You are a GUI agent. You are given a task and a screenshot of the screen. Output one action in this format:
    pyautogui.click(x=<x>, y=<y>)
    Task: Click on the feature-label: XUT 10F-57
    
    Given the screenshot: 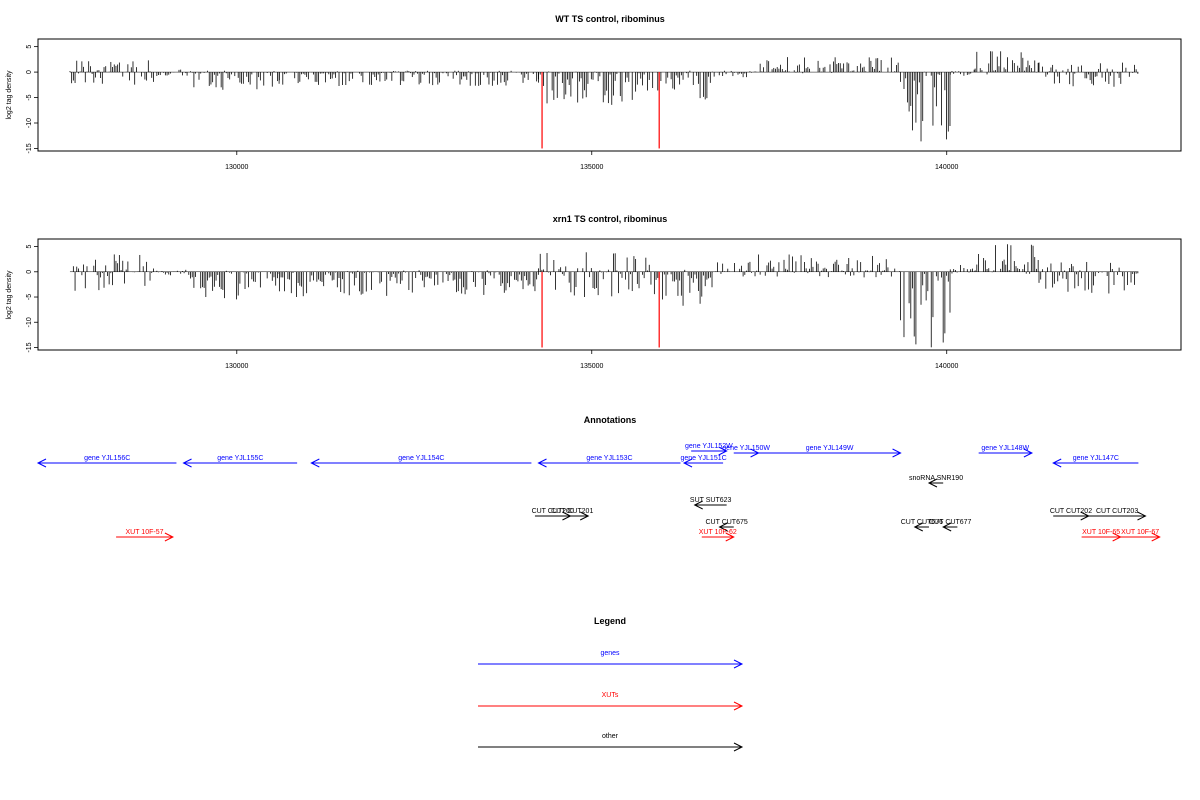 What is the action you would take?
    pyautogui.click(x=144, y=532)
    